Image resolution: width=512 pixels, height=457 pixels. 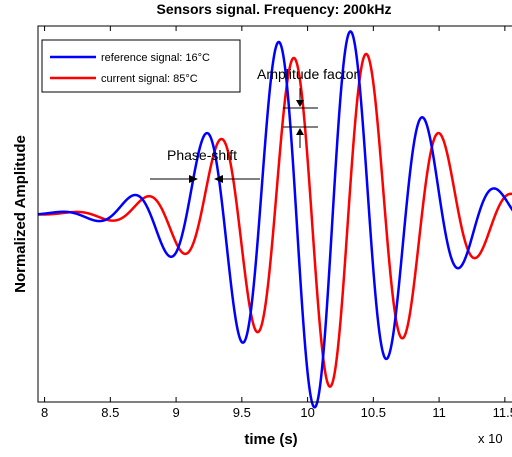 I want to click on phase-shift-annotation: Phase-shift, so click(x=205, y=165).